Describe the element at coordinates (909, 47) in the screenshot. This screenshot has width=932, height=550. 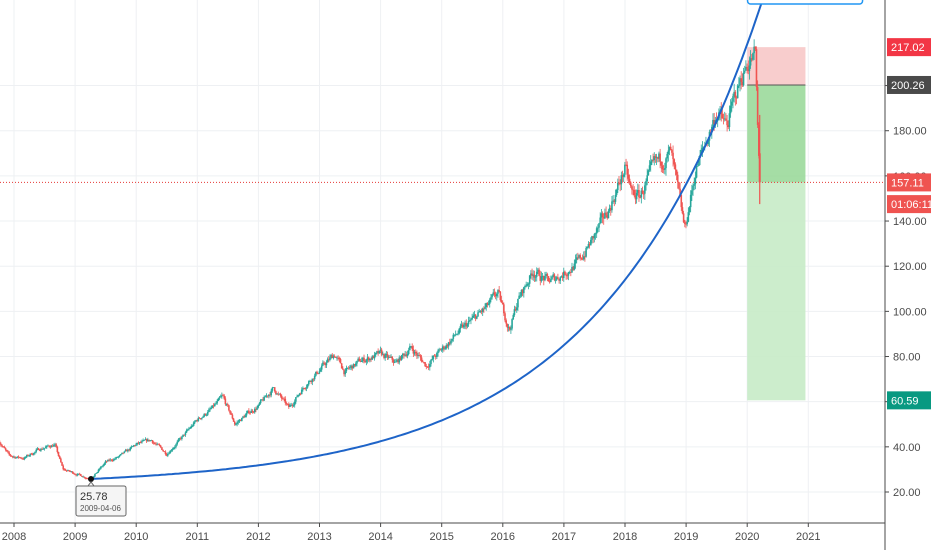
I see `price-badge` at that location.